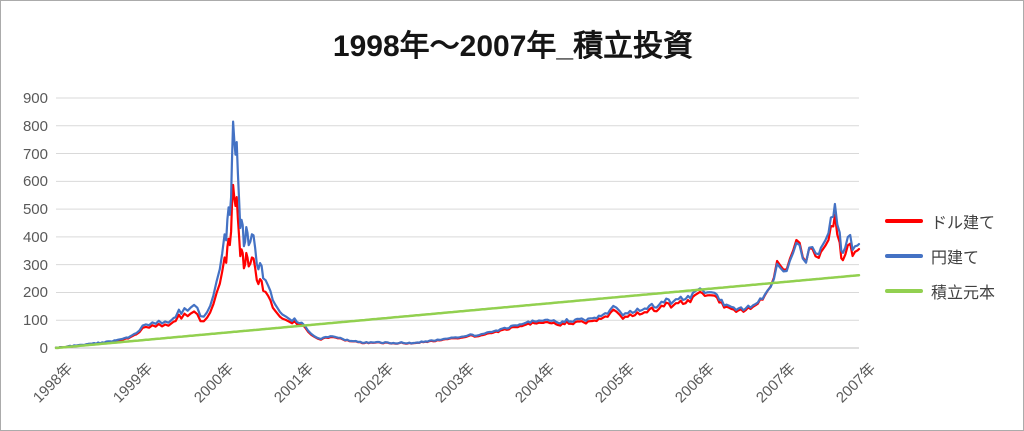  What do you see at coordinates (904, 255) in the screenshot?
I see `legend-line-swatch-yen` at bounding box center [904, 255].